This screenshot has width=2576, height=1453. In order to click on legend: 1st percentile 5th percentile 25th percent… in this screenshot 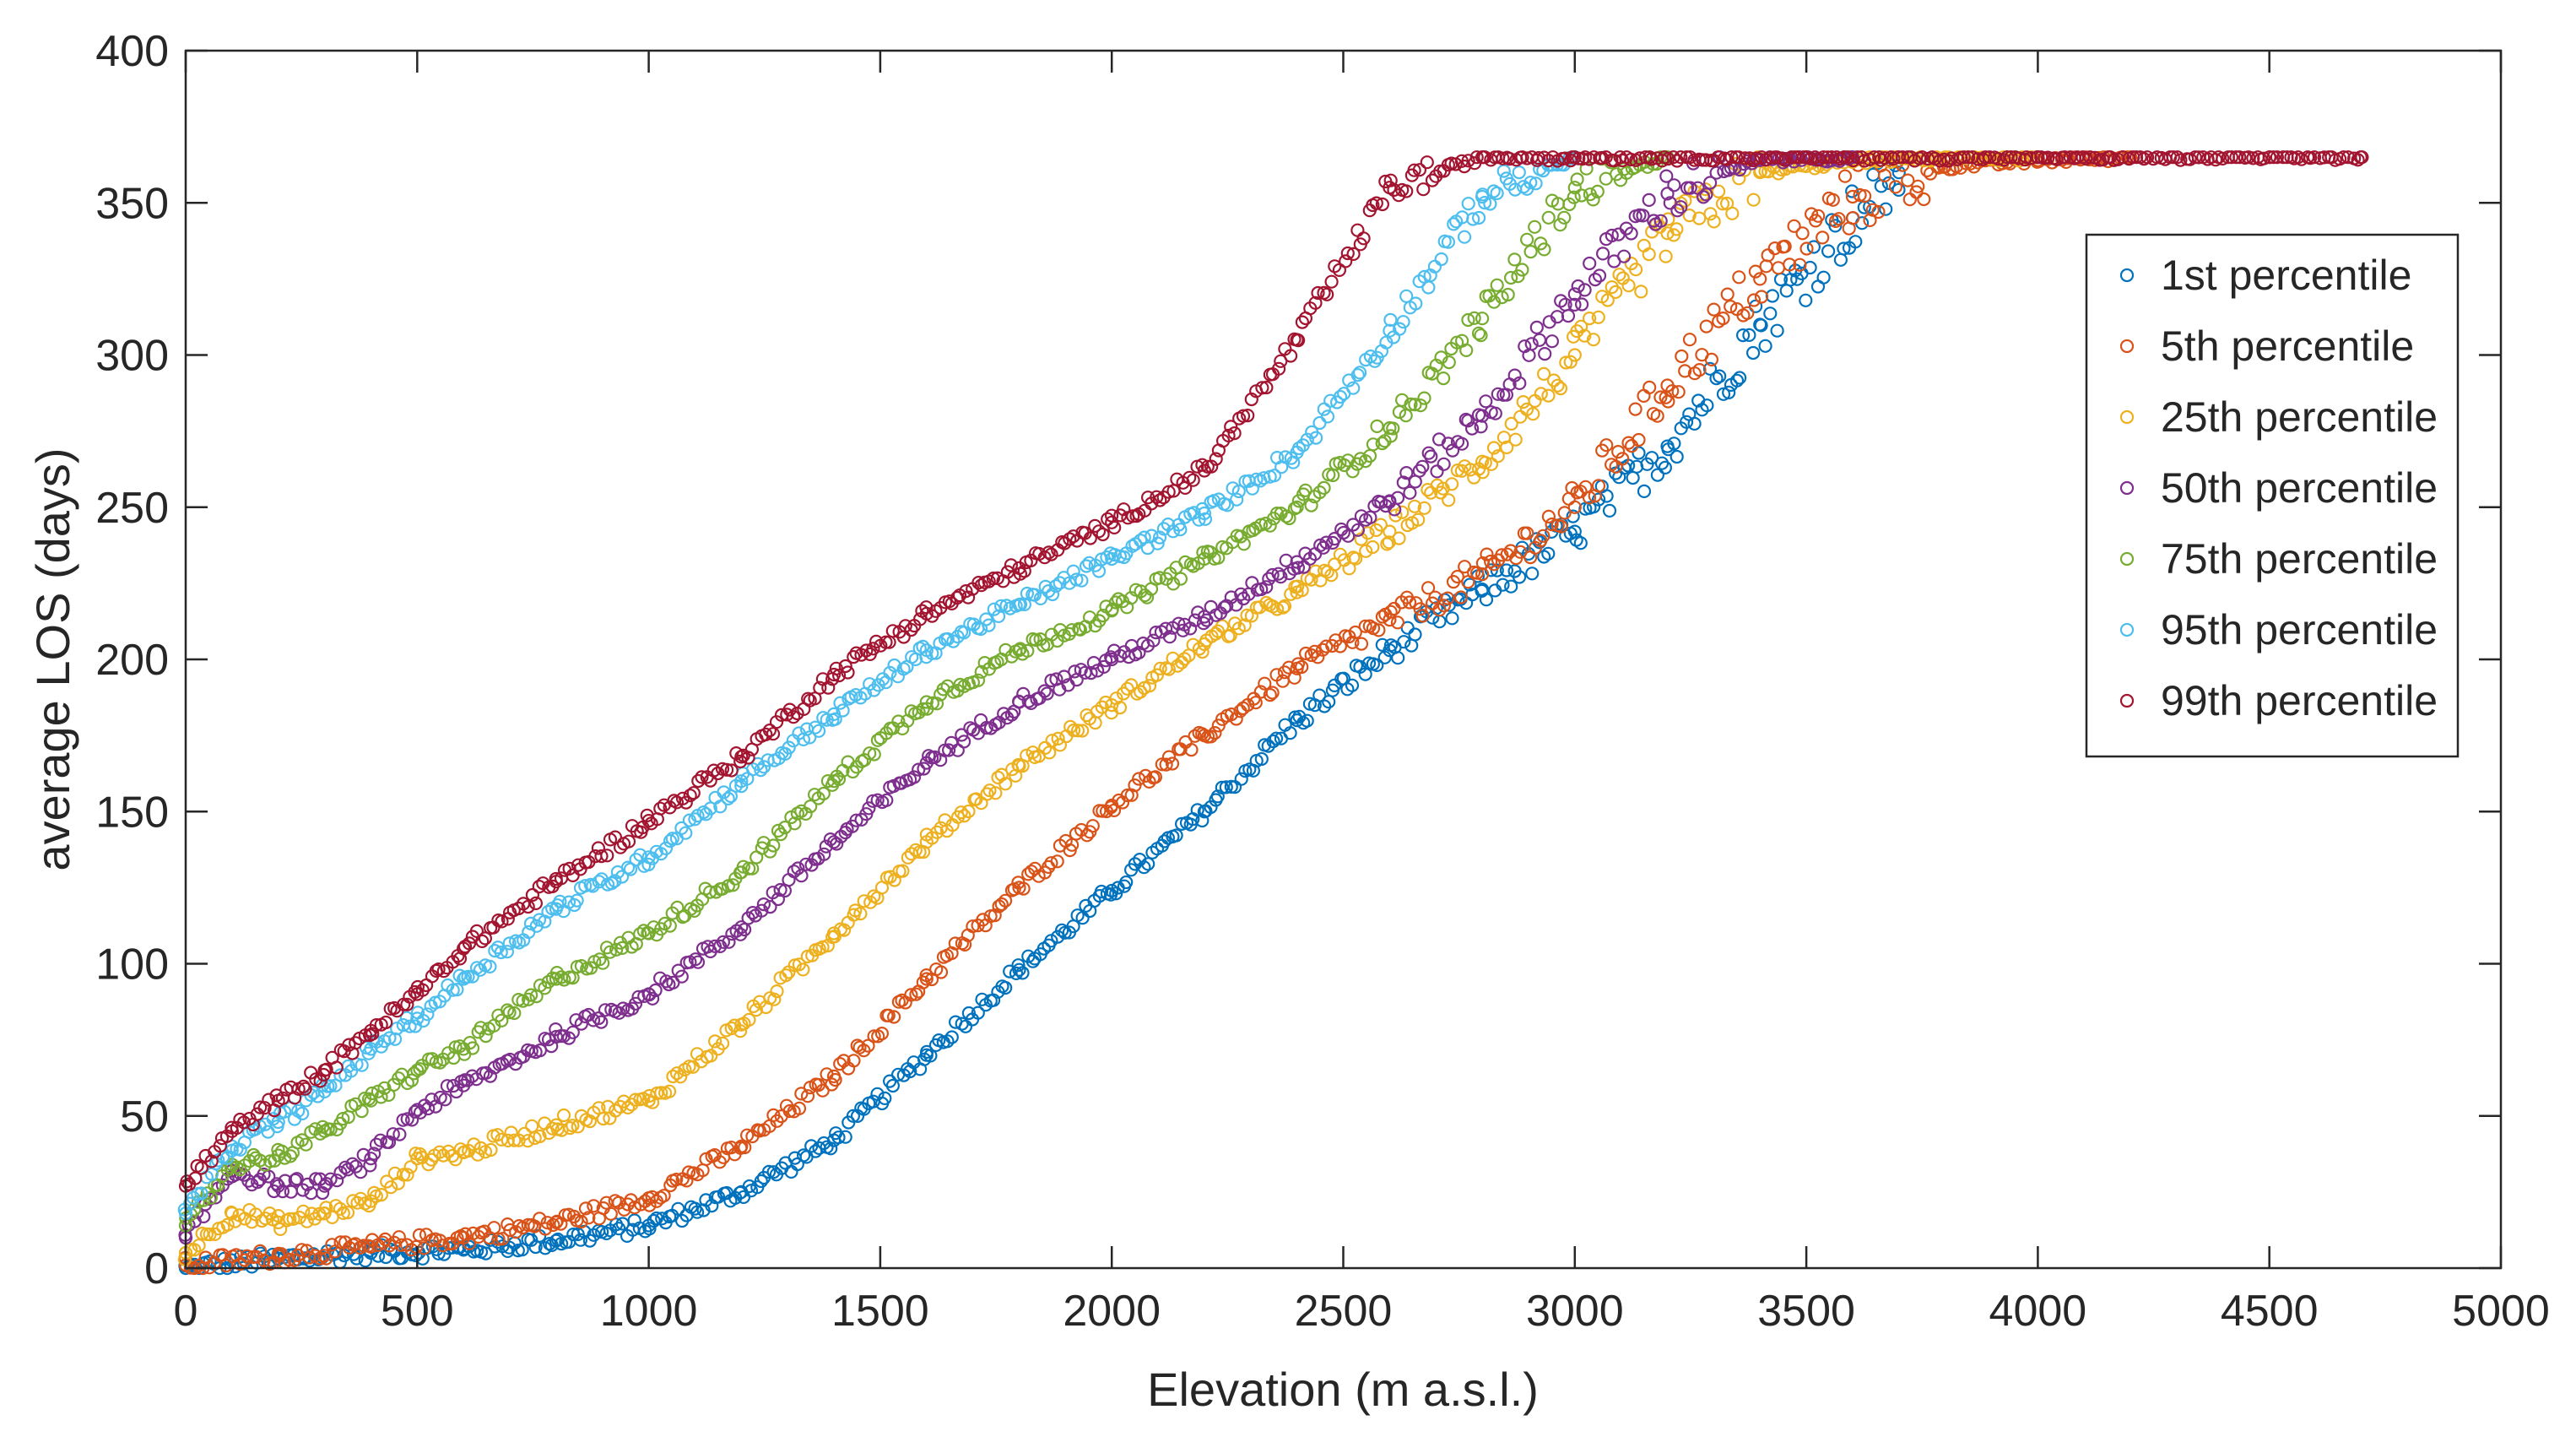, I will do `click(2272, 495)`.